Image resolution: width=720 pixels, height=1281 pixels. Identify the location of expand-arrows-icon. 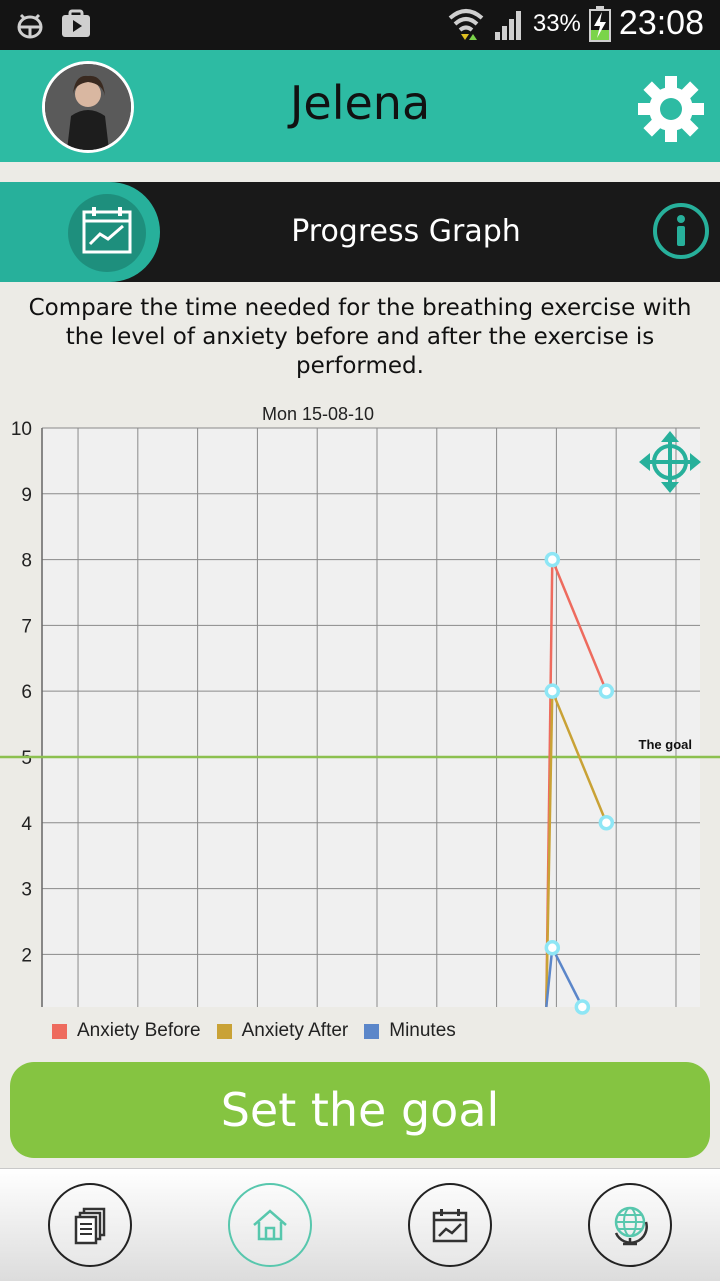
(670, 462).